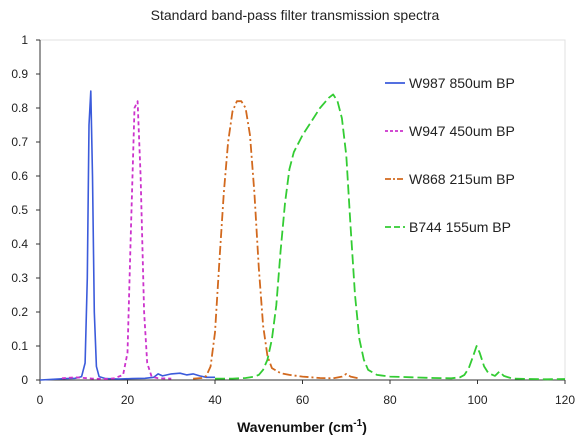 The width and height of the screenshot is (582, 442). Describe the element at coordinates (357, 423) in the screenshot. I see `x-axis-label-superscript: -1` at that location.